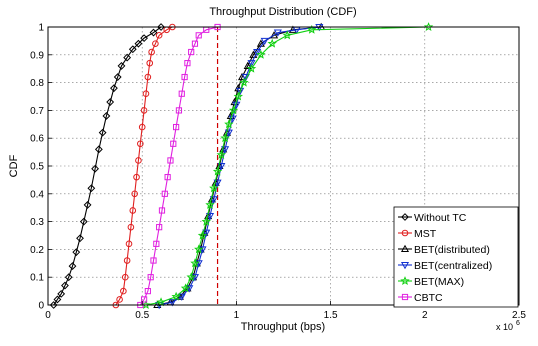 This screenshot has width=538, height=346. What do you see at coordinates (178, 166) in the screenshot?
I see `series-line` at bounding box center [178, 166].